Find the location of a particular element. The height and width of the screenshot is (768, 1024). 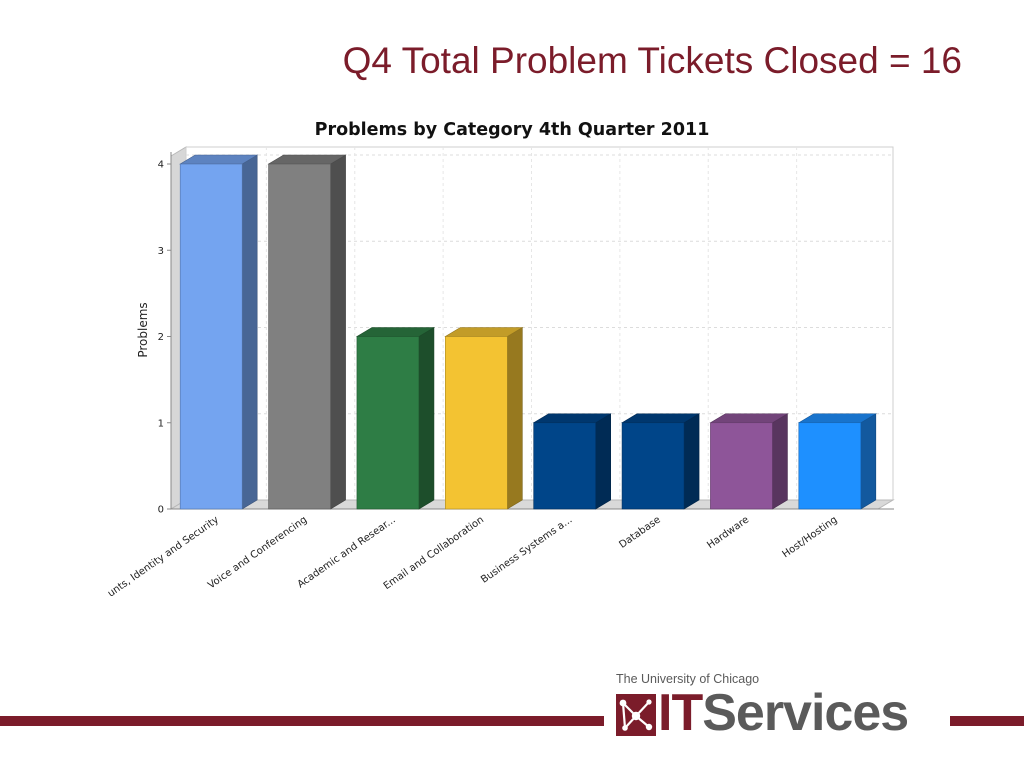

logo-it-text: IT is located at coordinates (680, 713).